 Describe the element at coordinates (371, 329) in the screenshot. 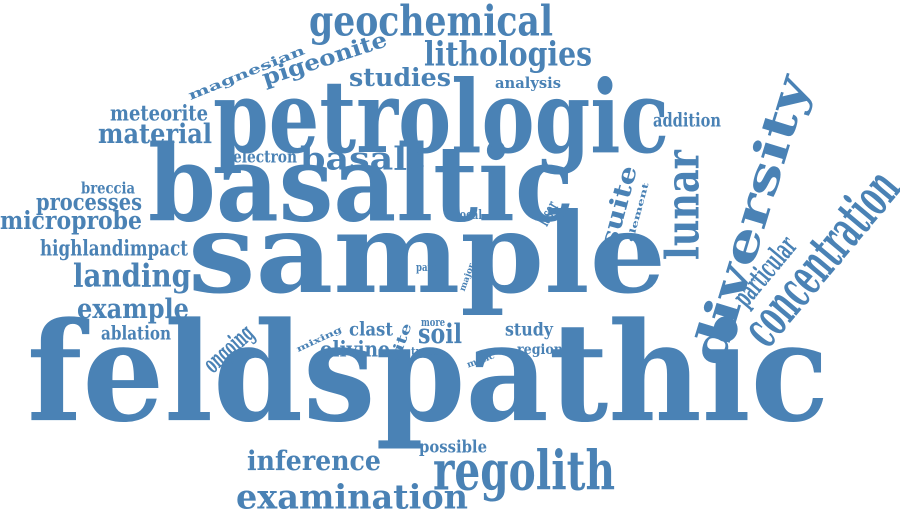

I see `word-clast: clast` at that location.